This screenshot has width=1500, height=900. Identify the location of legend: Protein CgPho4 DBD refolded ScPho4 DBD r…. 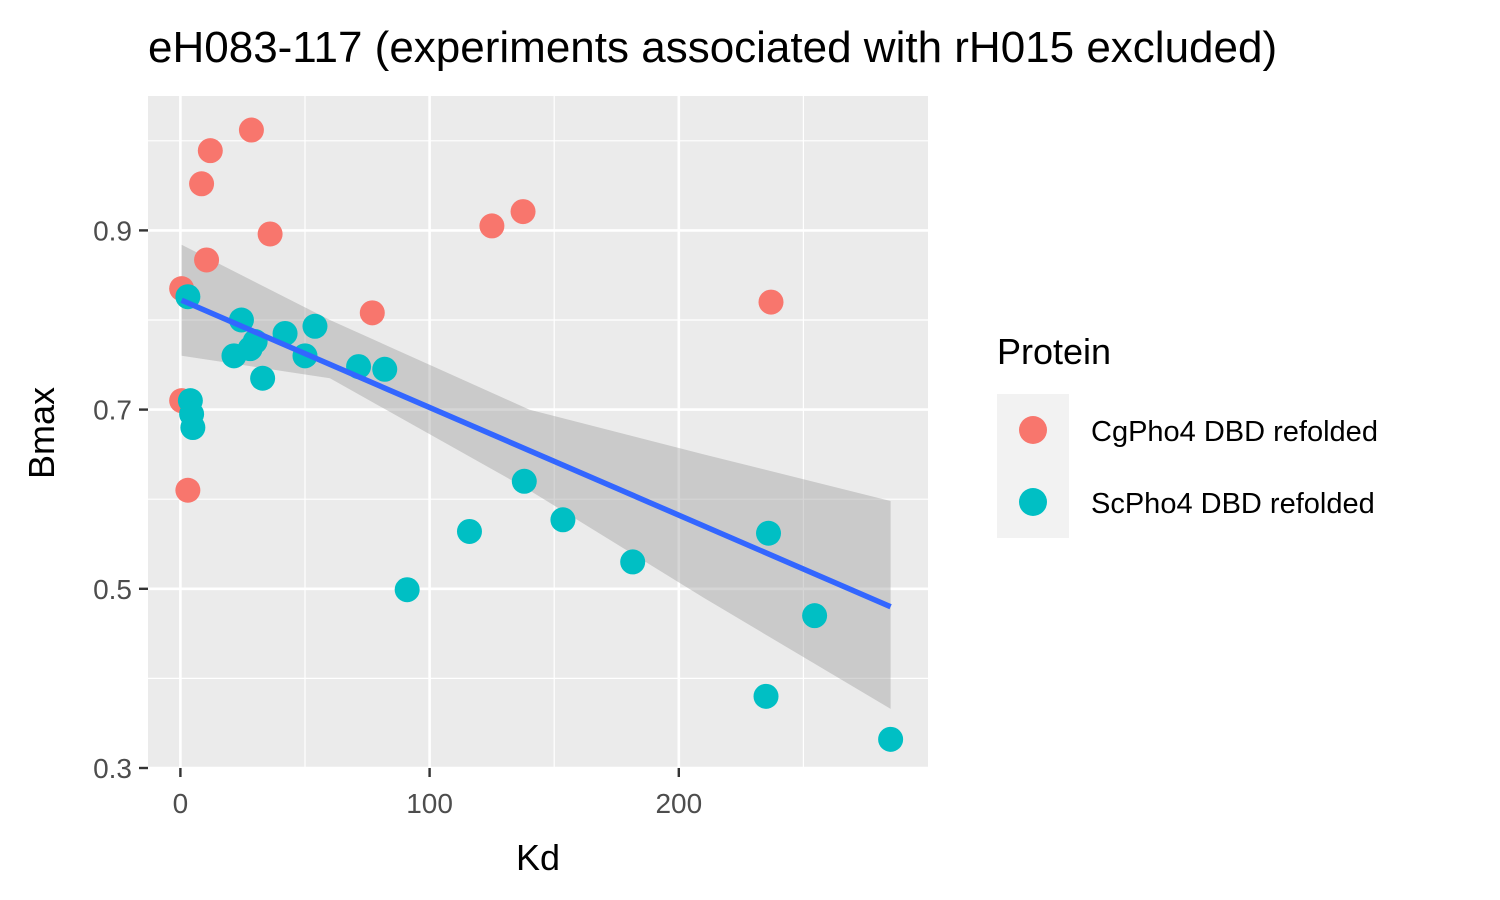
(1187, 434).